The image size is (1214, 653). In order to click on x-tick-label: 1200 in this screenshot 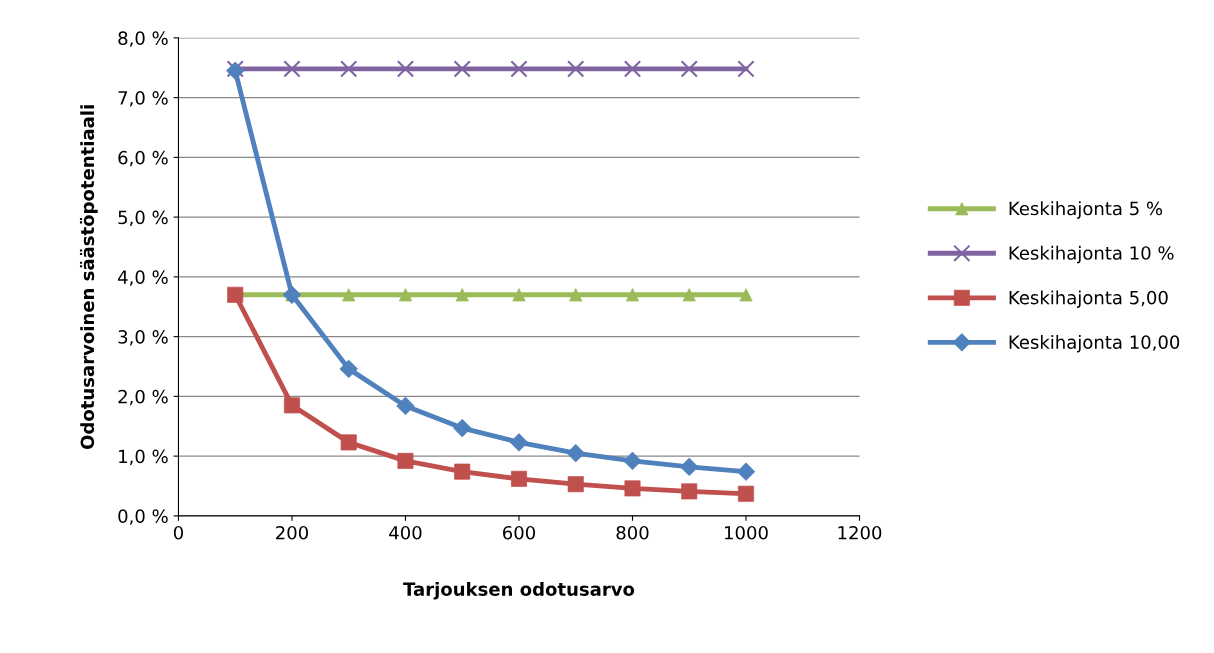, I will do `click(860, 532)`.